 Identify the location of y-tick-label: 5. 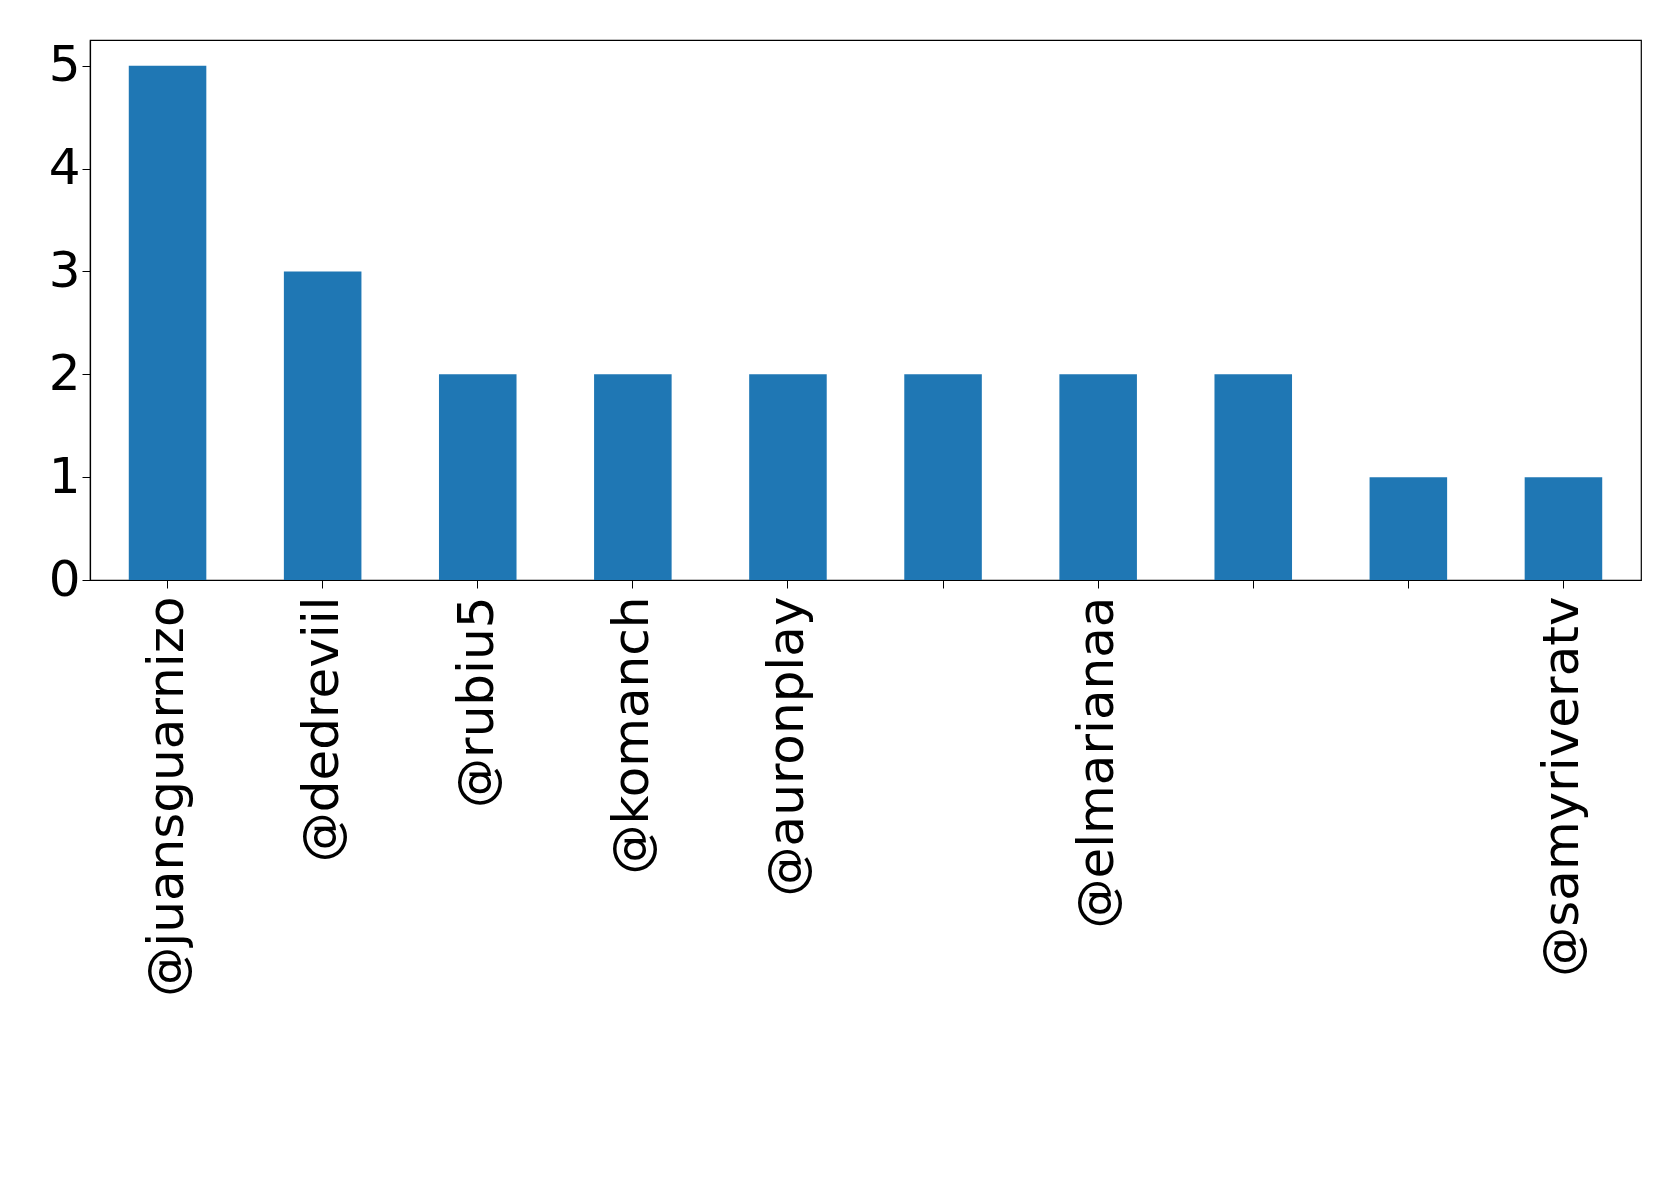
(64, 64).